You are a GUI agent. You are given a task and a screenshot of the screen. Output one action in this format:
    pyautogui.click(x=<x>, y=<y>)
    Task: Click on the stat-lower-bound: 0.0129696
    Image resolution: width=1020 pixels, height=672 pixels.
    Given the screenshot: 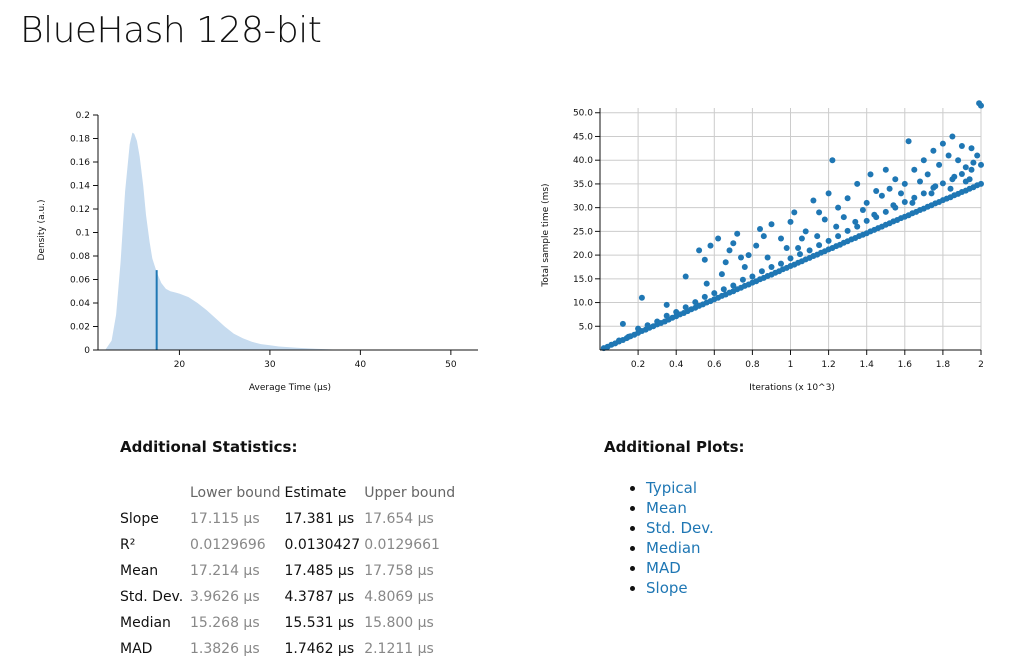 What is the action you would take?
    pyautogui.click(x=228, y=545)
    